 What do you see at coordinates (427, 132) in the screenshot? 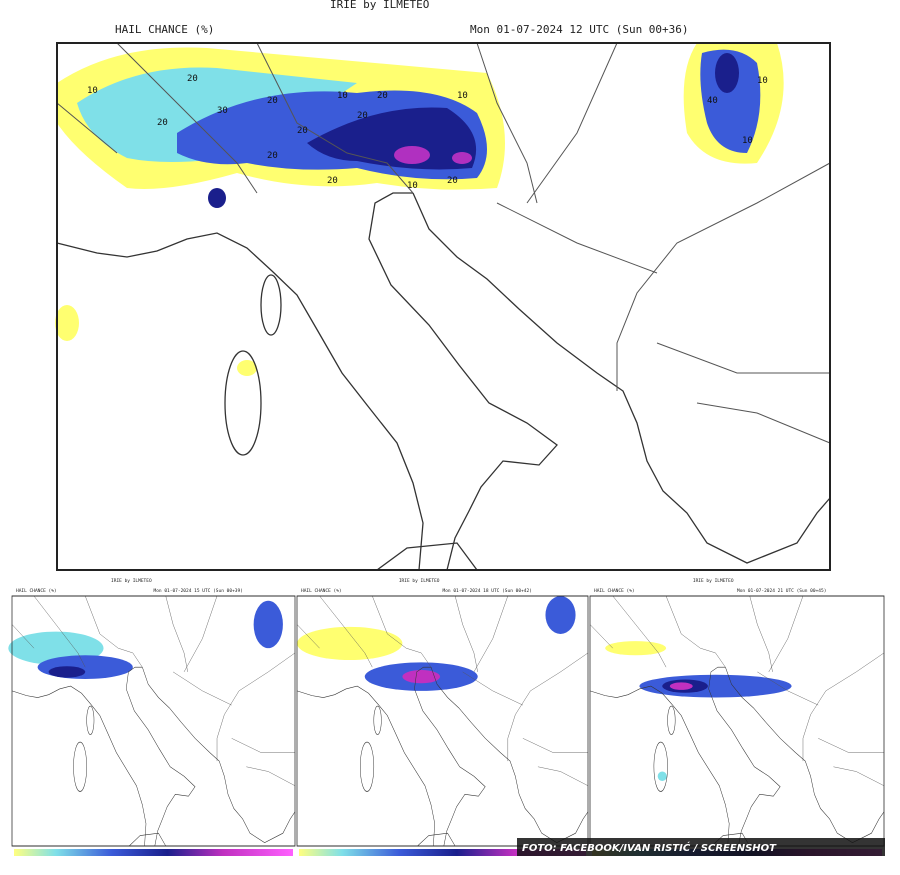
I see `contour-labels: 10 20 20 30 20 20 10 20 20 20 10 20 10 20 40 10 10` at bounding box center [427, 132].